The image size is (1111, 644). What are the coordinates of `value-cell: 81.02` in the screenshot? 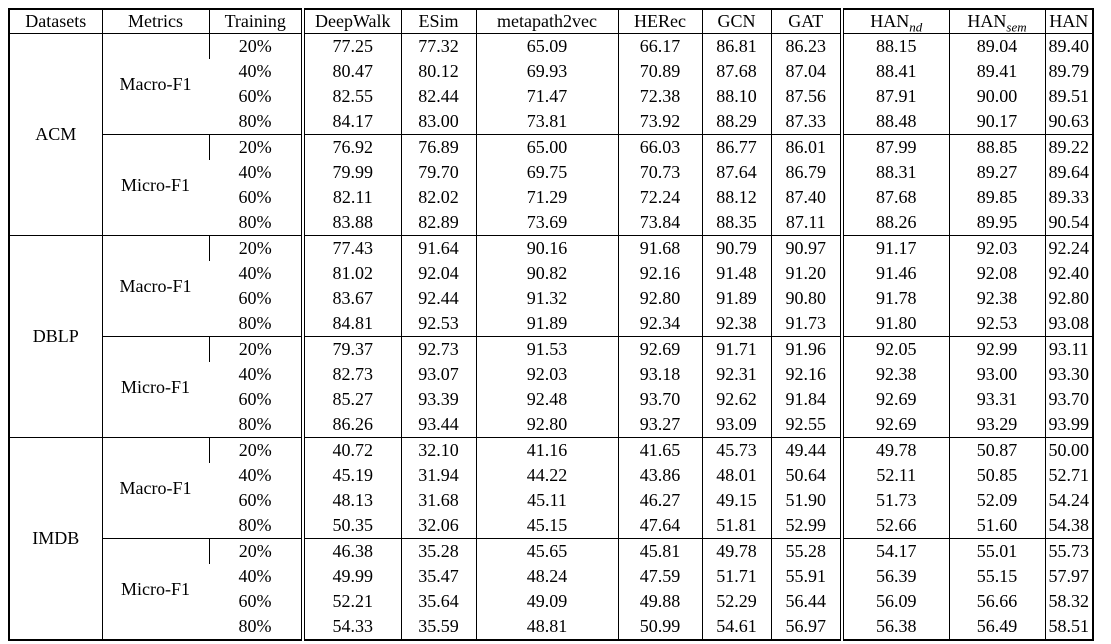 It's located at (351, 273).